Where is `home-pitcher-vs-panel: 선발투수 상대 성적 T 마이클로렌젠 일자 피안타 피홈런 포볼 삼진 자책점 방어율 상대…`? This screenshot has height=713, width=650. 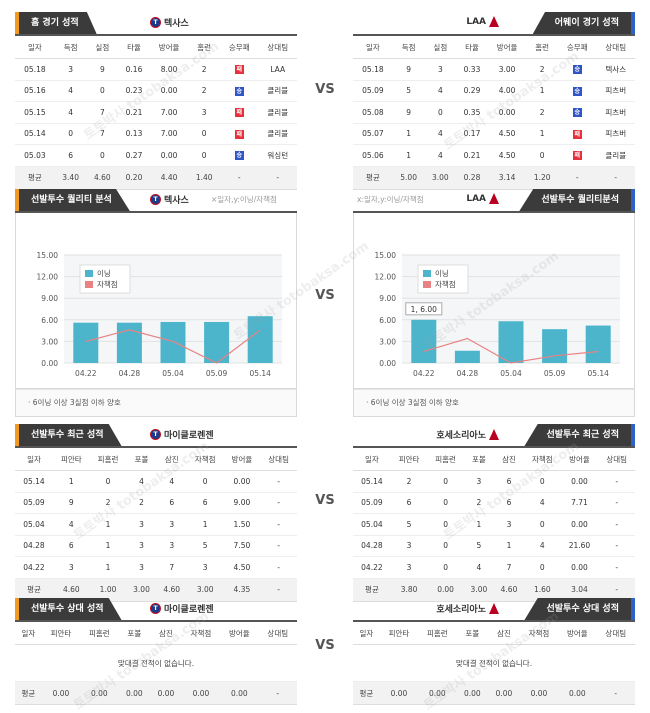 home-pitcher-vs-panel: 선발투수 상대 성적 T 마이클로렌젠 일자 피안타 피홈런 포볼 삼진 자책점 방어율 상대… is located at coordinates (156, 651).